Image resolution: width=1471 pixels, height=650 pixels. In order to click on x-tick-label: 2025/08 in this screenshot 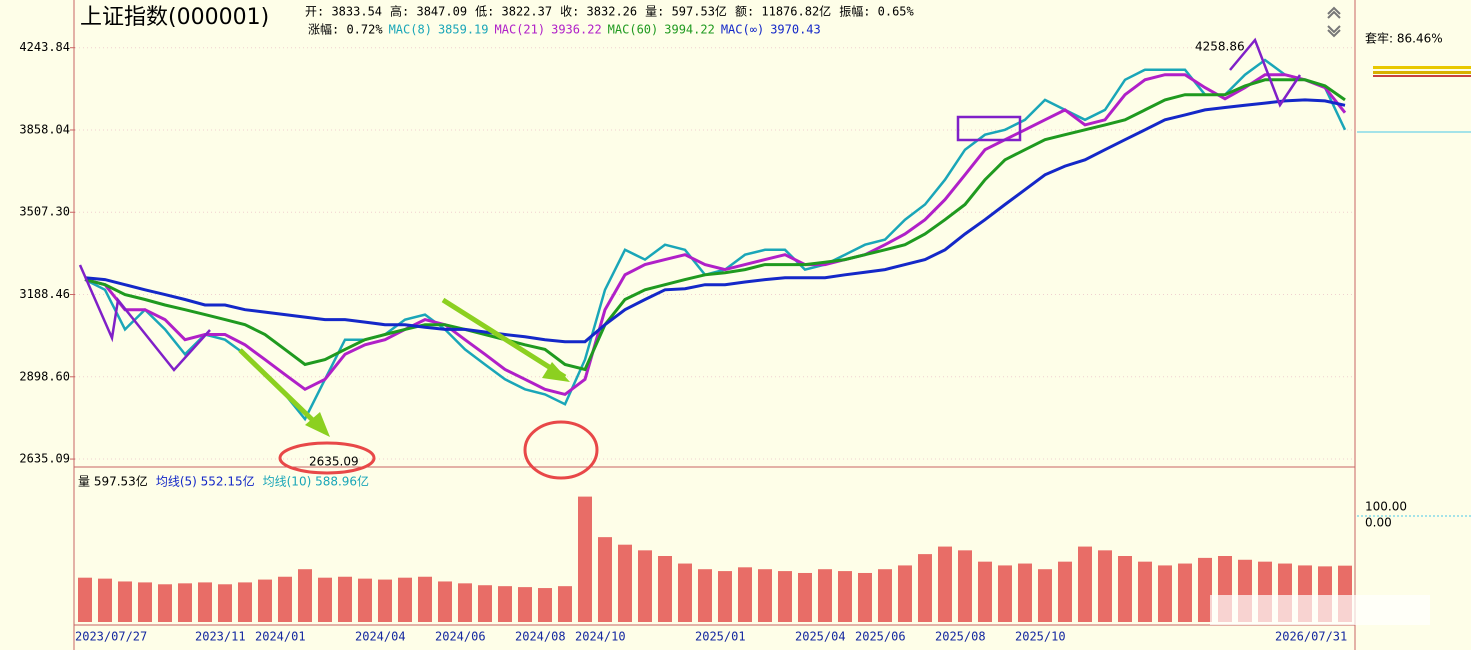, I will do `click(960, 637)`.